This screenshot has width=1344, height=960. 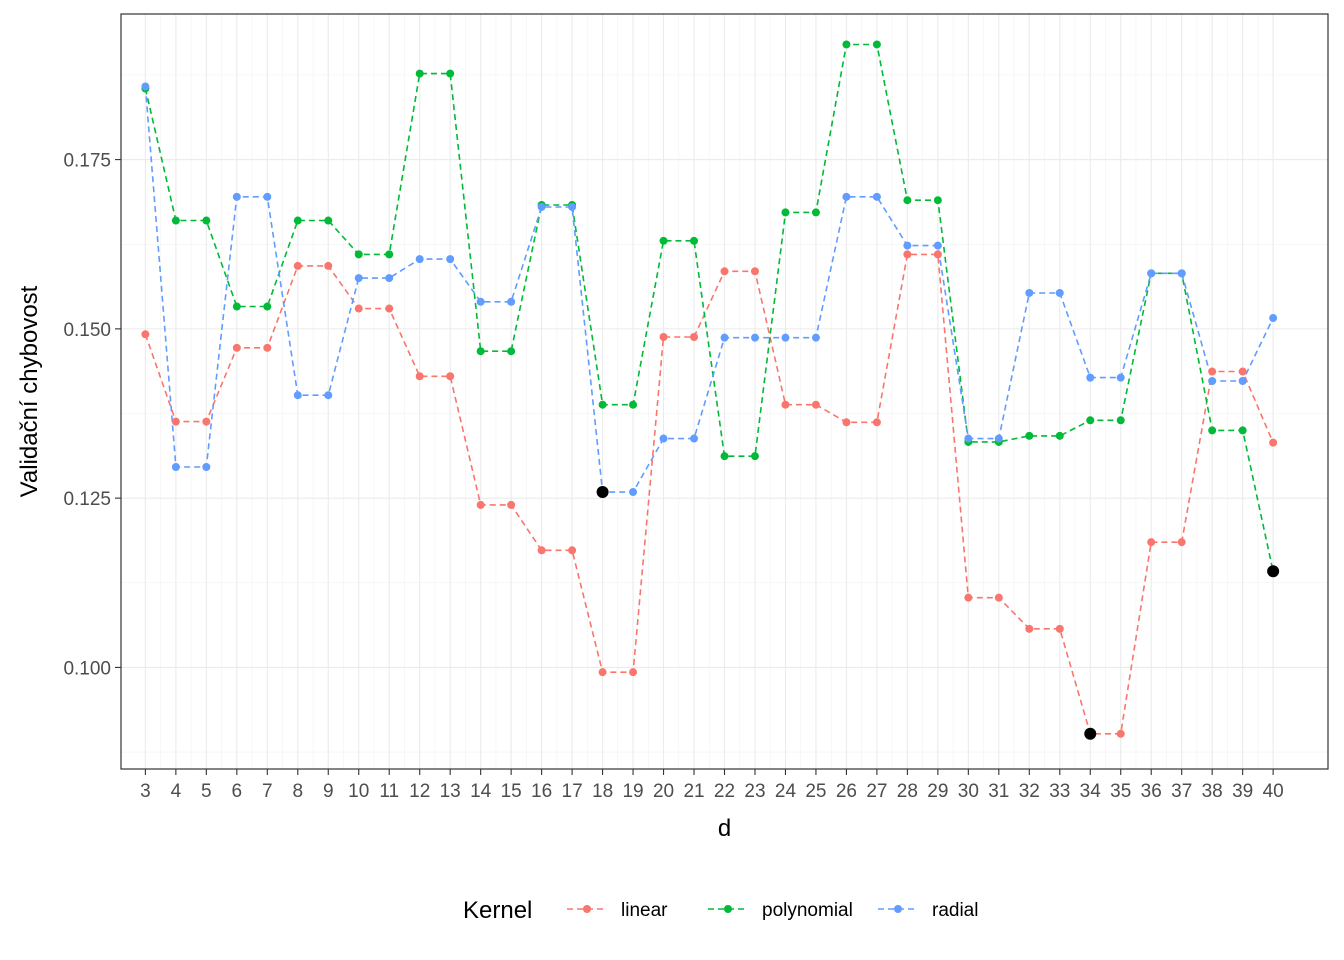 I want to click on x-tick-label: 10, so click(x=358, y=791).